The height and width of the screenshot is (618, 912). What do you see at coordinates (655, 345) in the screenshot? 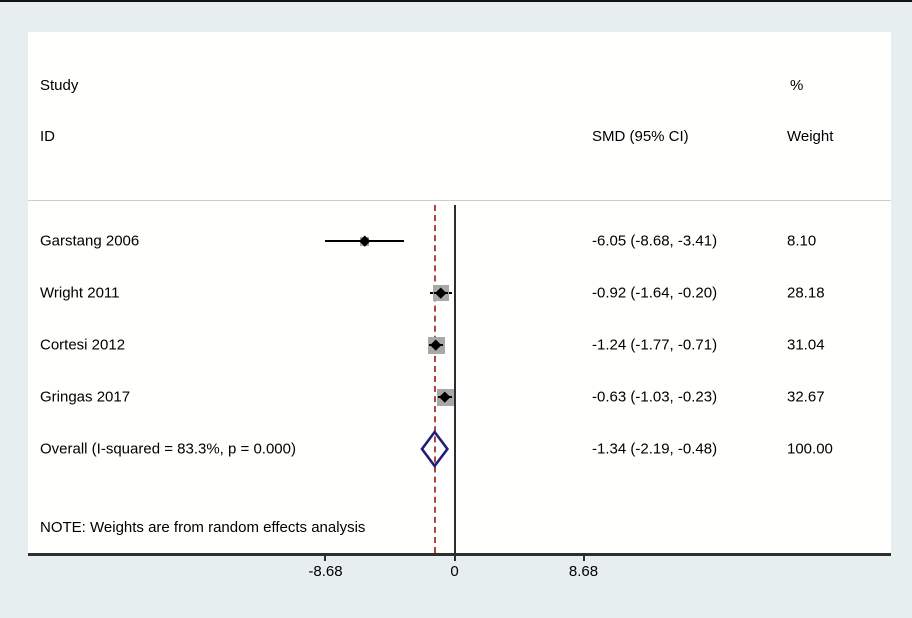
I see `smd-ci-value: -1.24 (-1.77, -0.71)` at bounding box center [655, 345].